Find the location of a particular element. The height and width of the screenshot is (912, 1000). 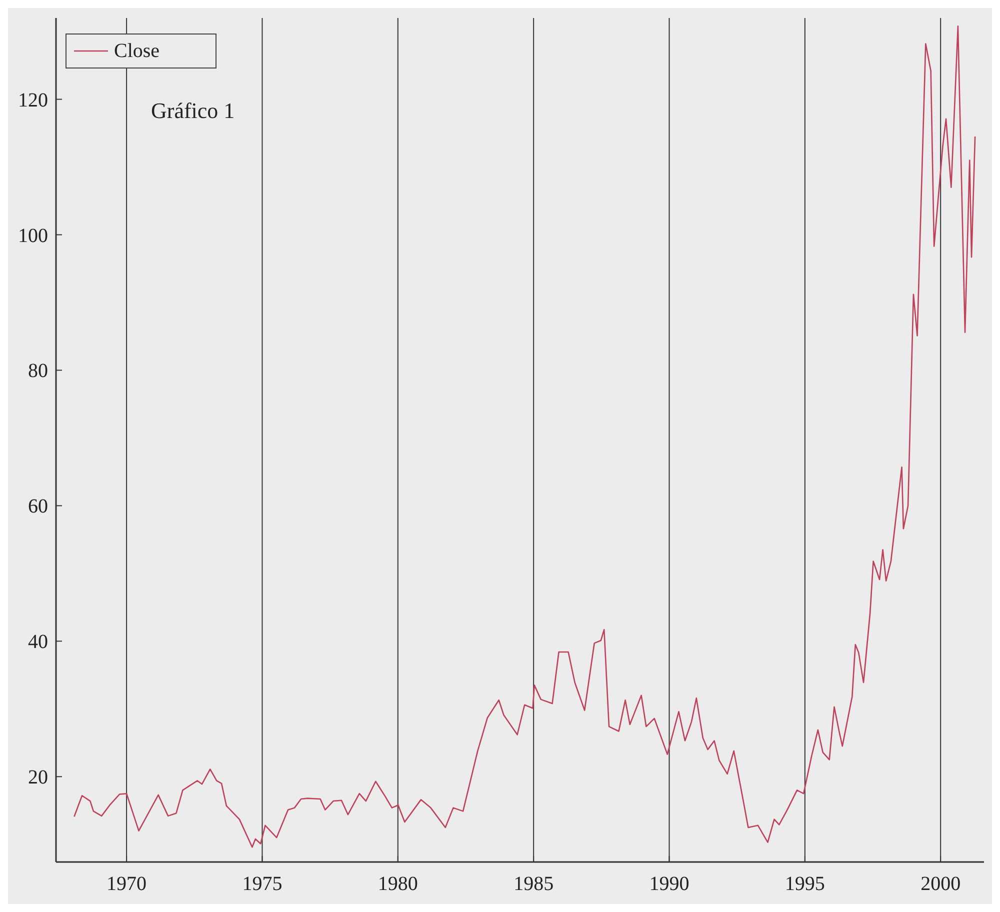

annotation: Gráfico 1 is located at coordinates (193, 110).